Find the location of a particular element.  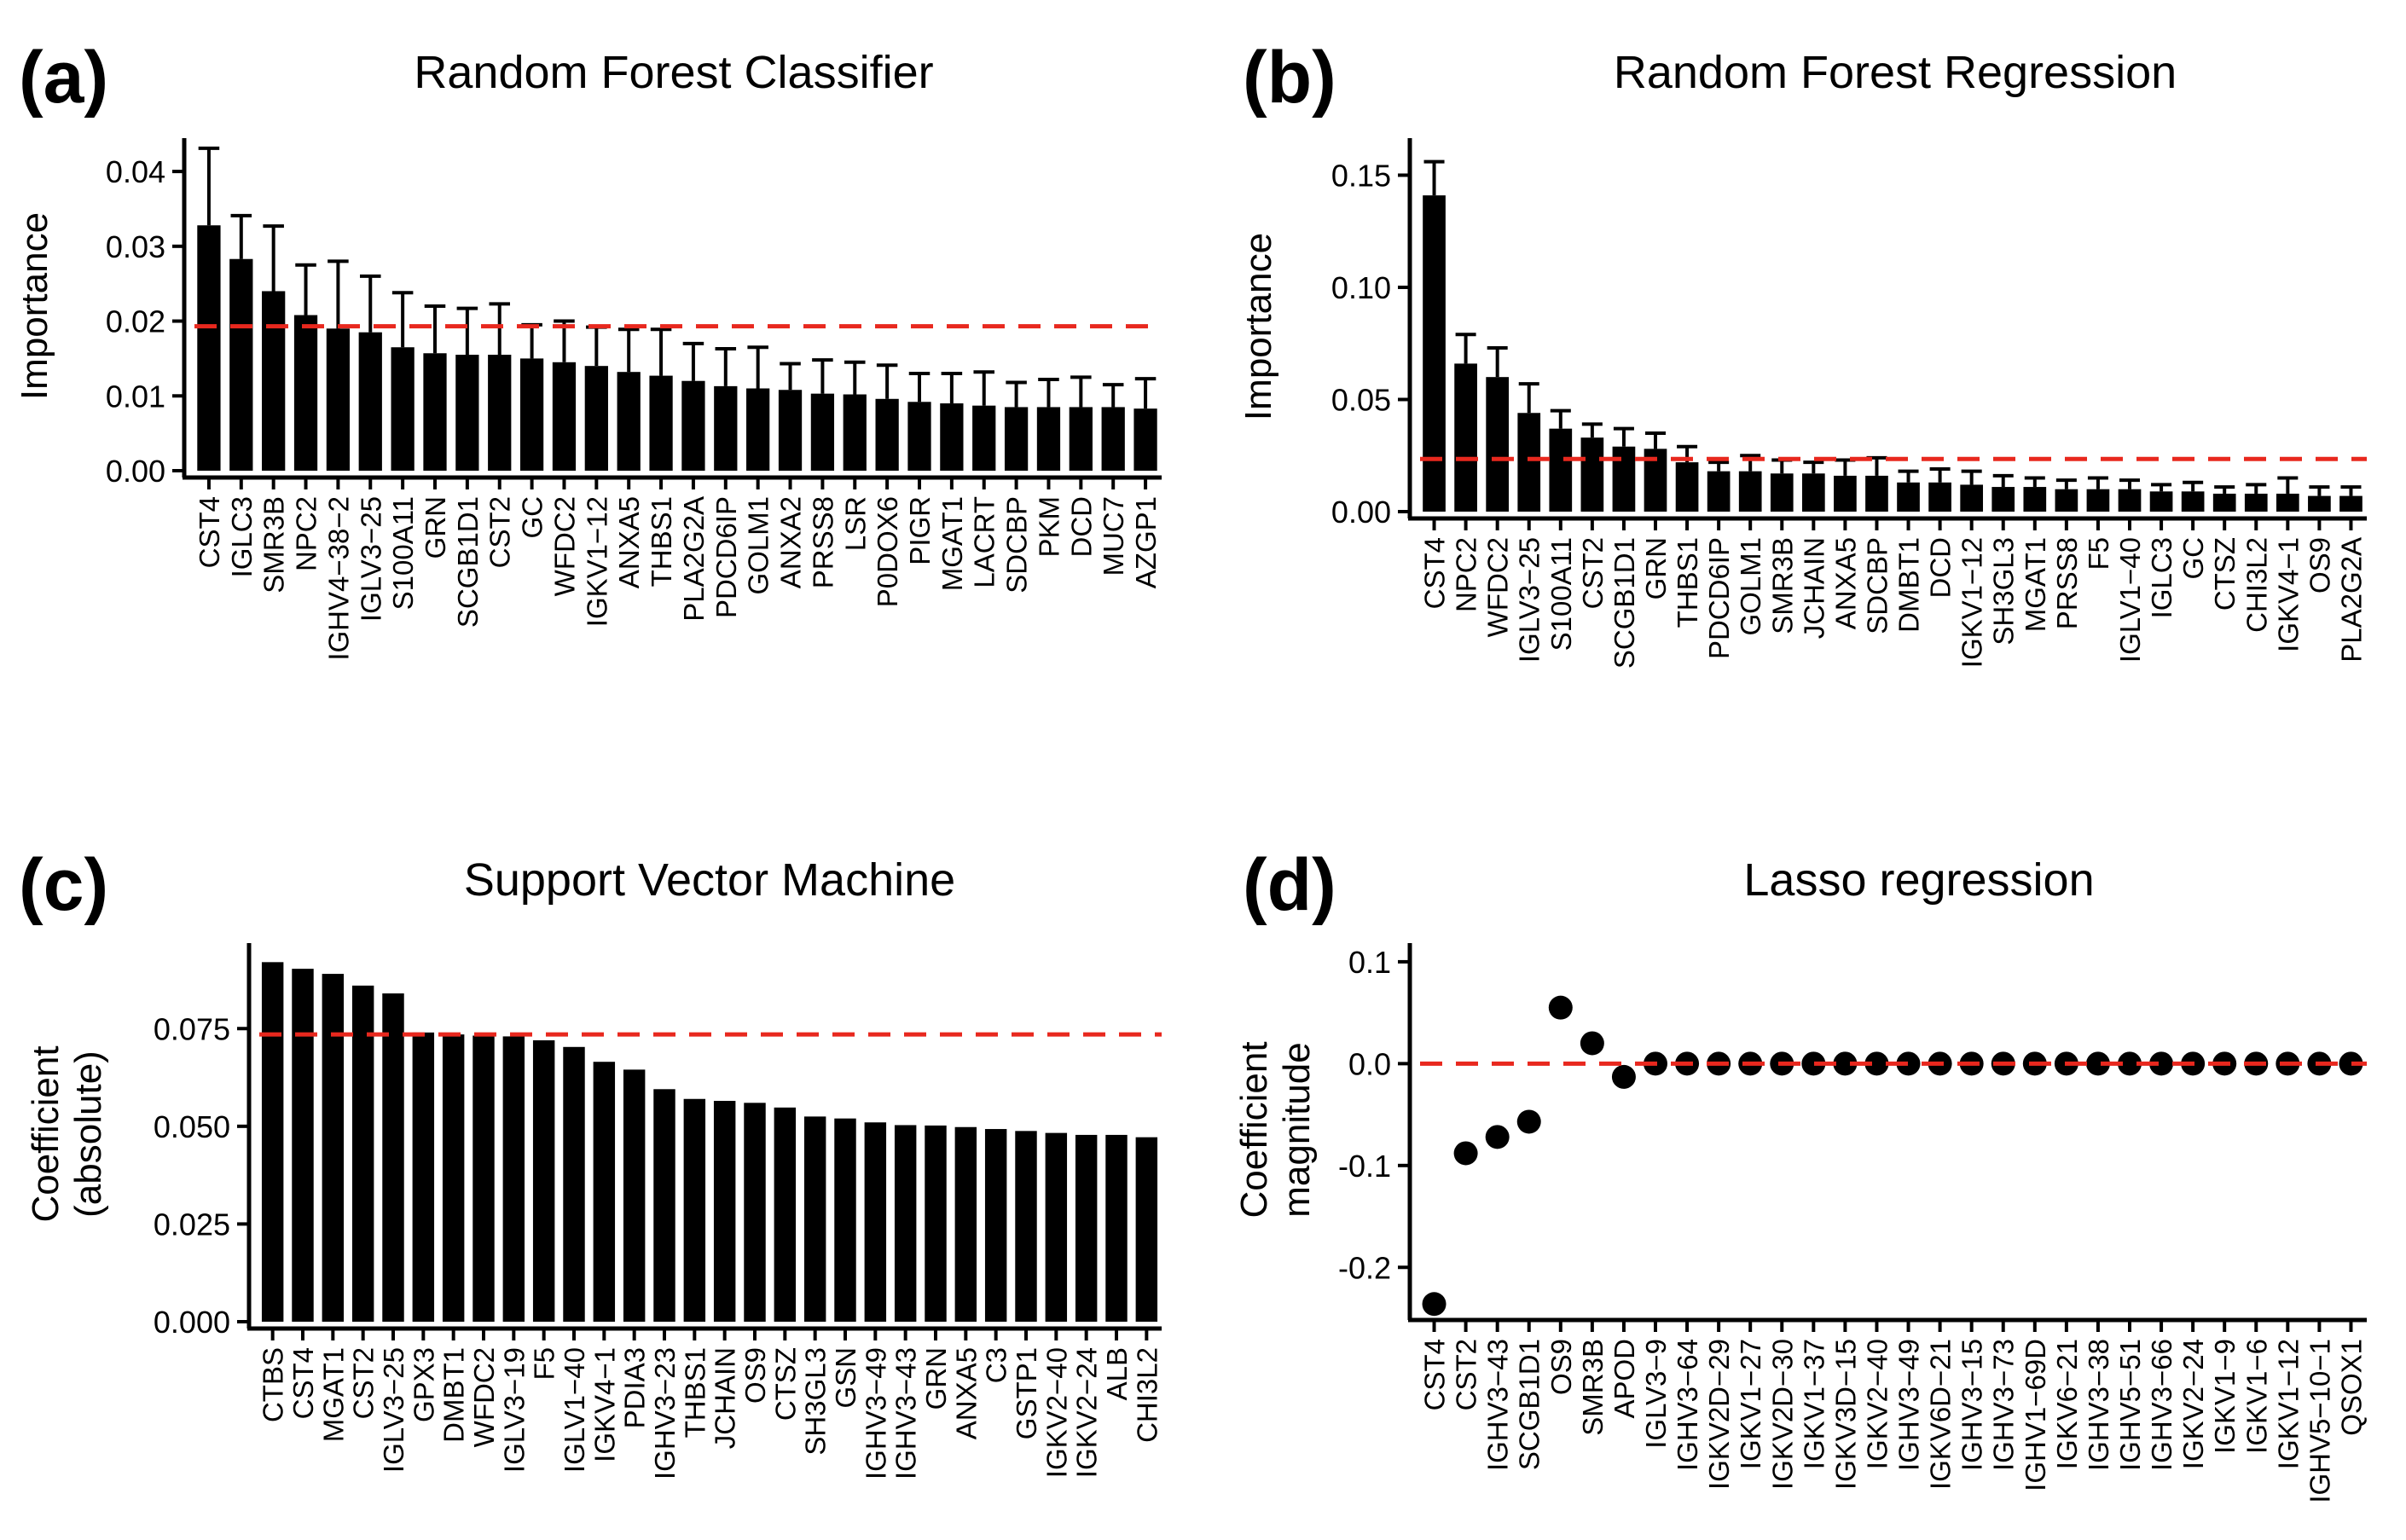

chart-d-x-tick-label: APOD is located at coordinates (1624, 1379).